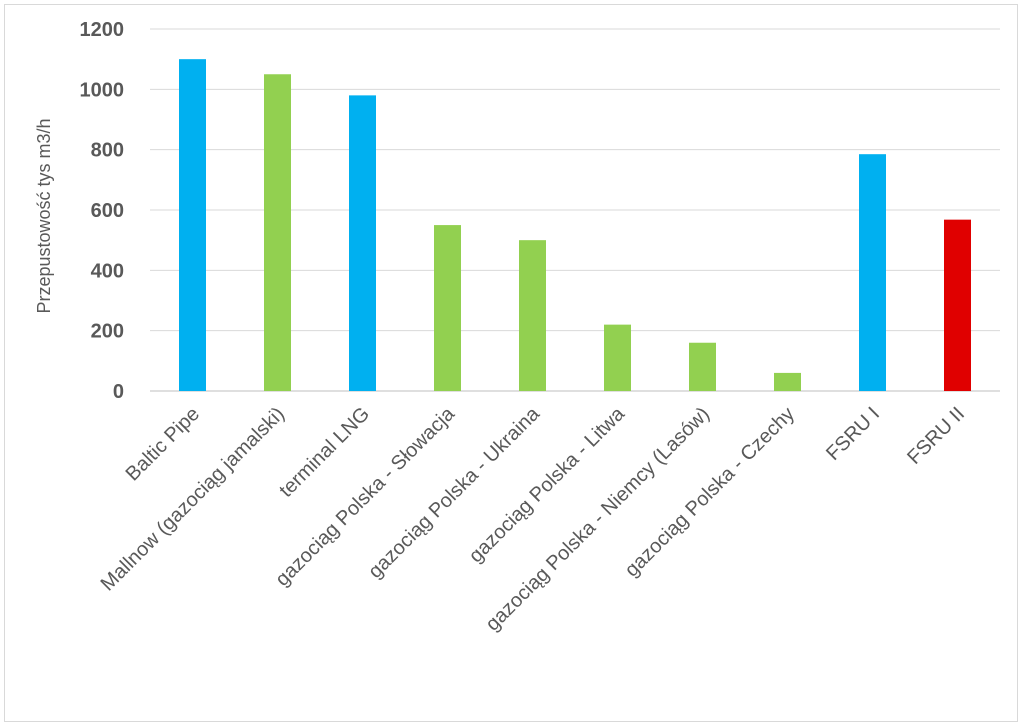  I want to click on x-tick-label: gazociąg Polska - Czechy, so click(710, 492).